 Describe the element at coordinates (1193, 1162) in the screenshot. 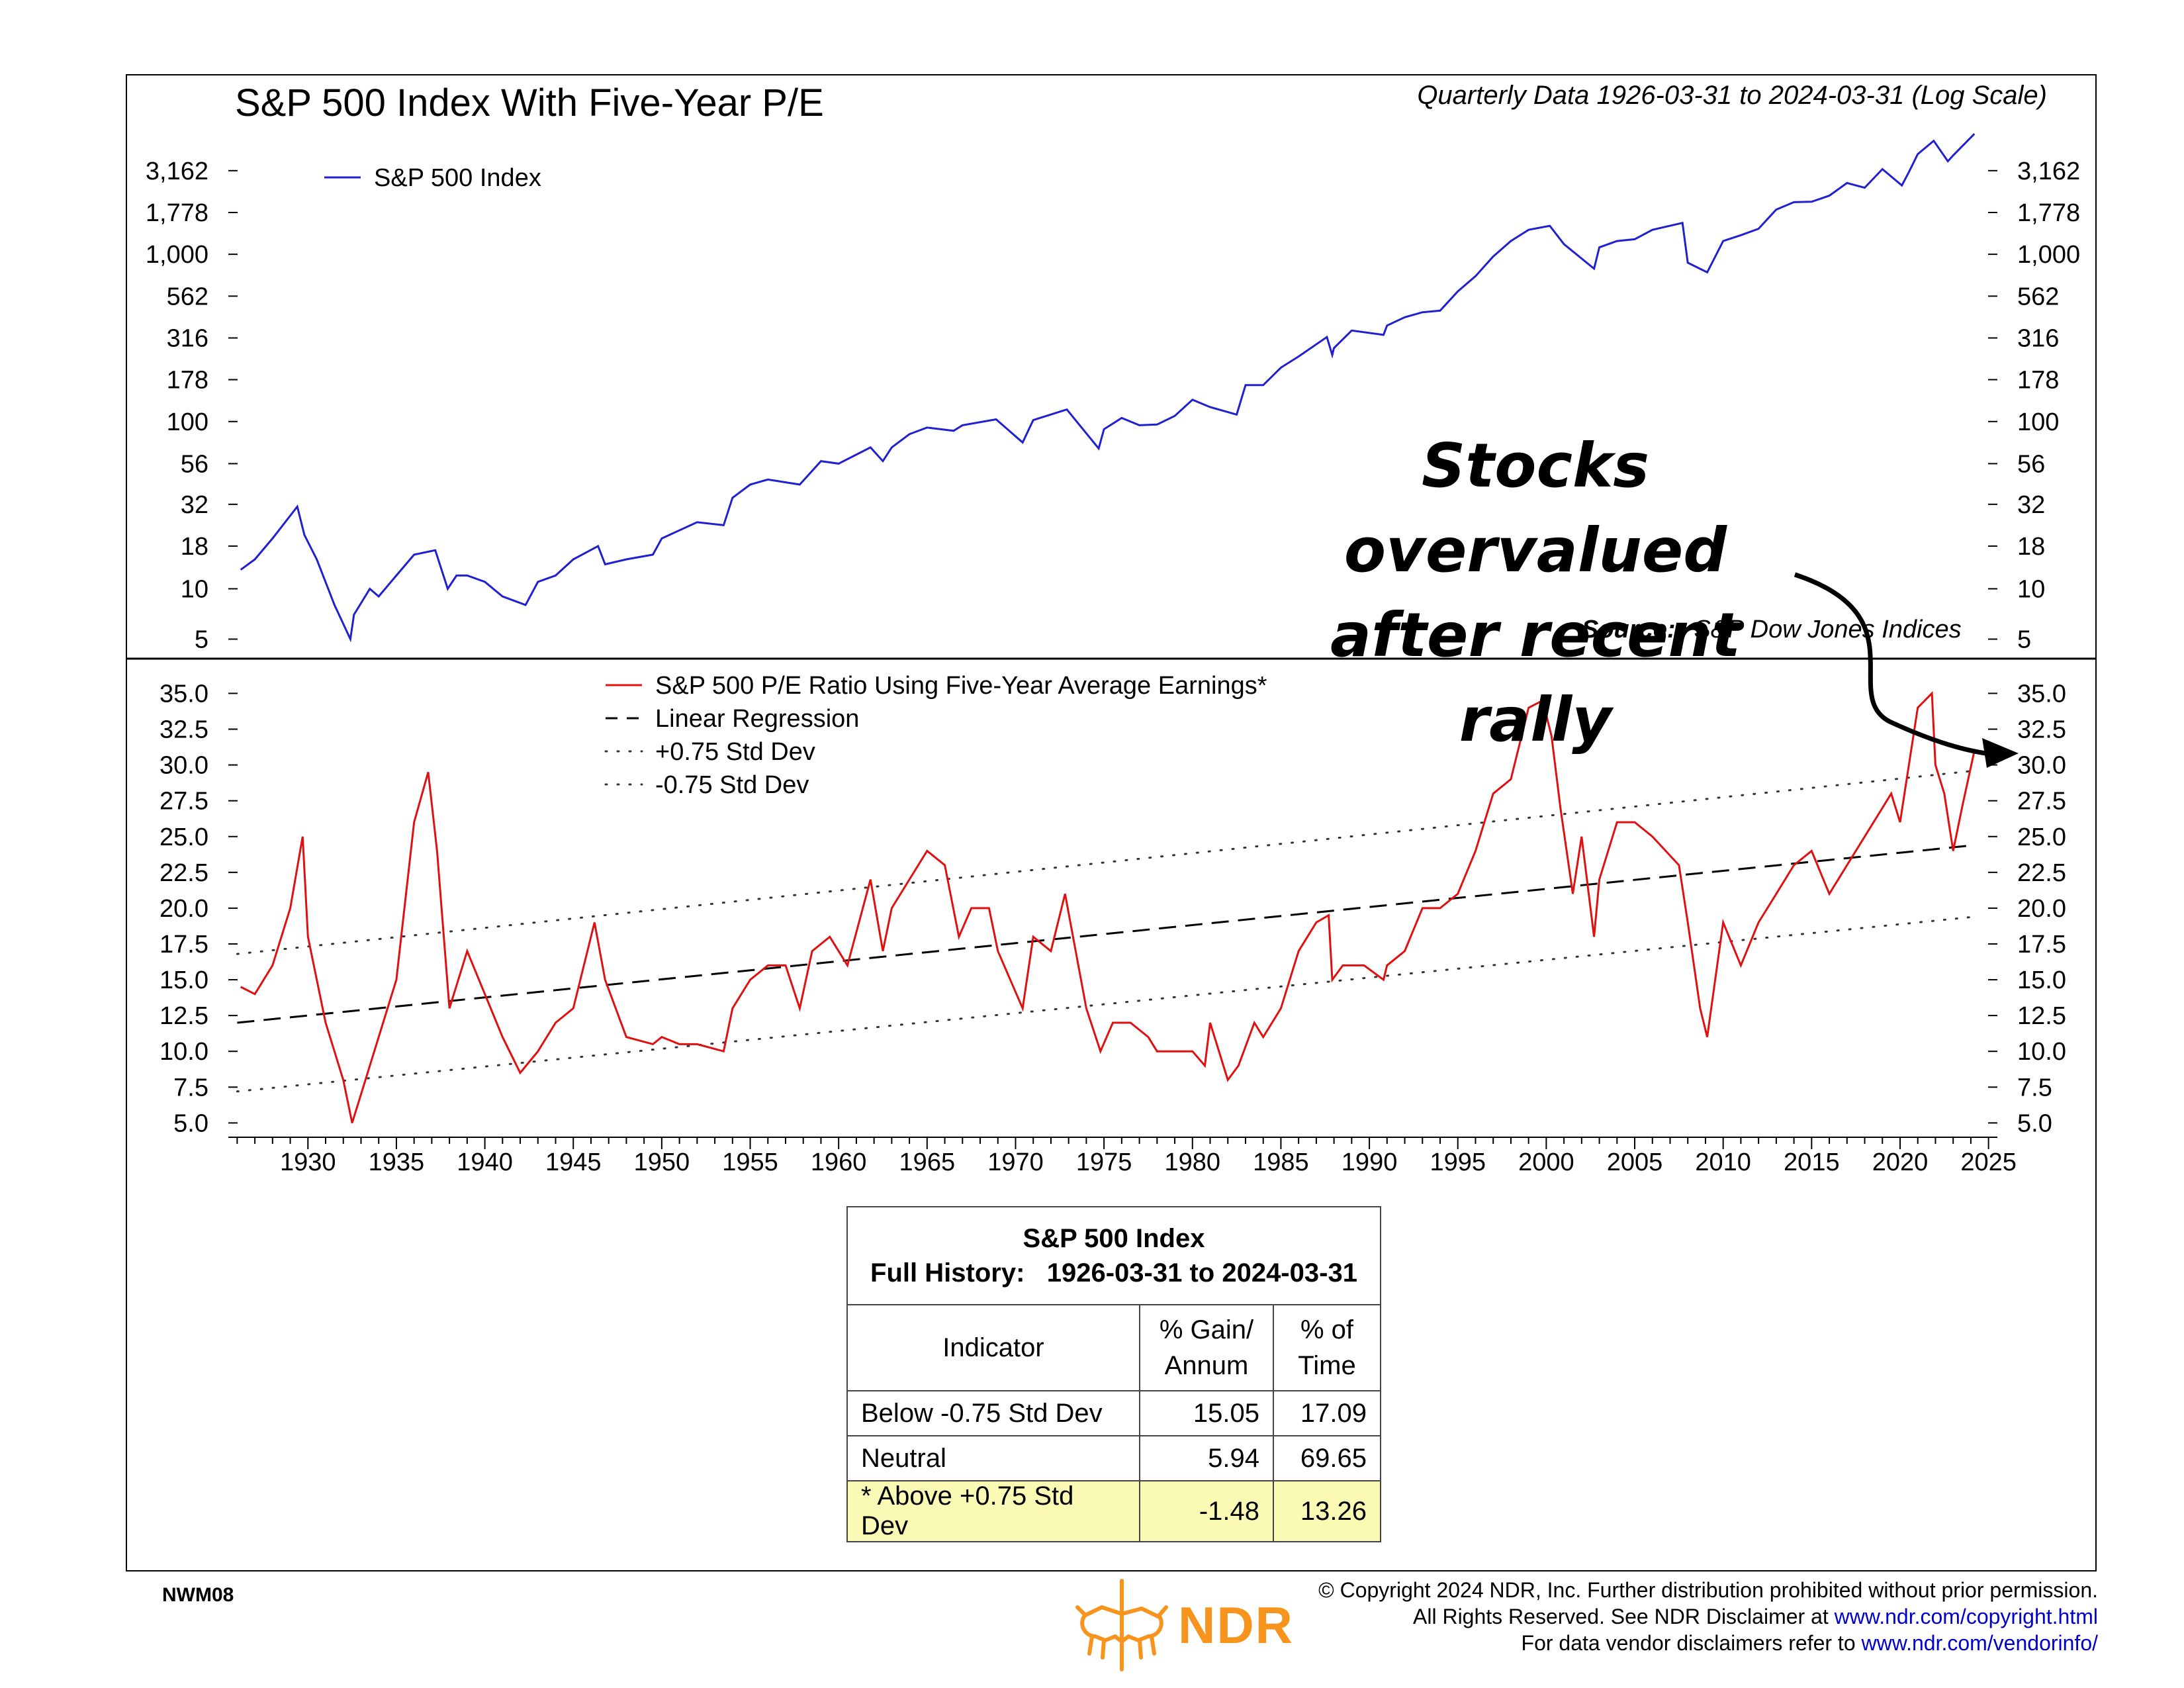

I see `x-tick-label: 1980` at that location.